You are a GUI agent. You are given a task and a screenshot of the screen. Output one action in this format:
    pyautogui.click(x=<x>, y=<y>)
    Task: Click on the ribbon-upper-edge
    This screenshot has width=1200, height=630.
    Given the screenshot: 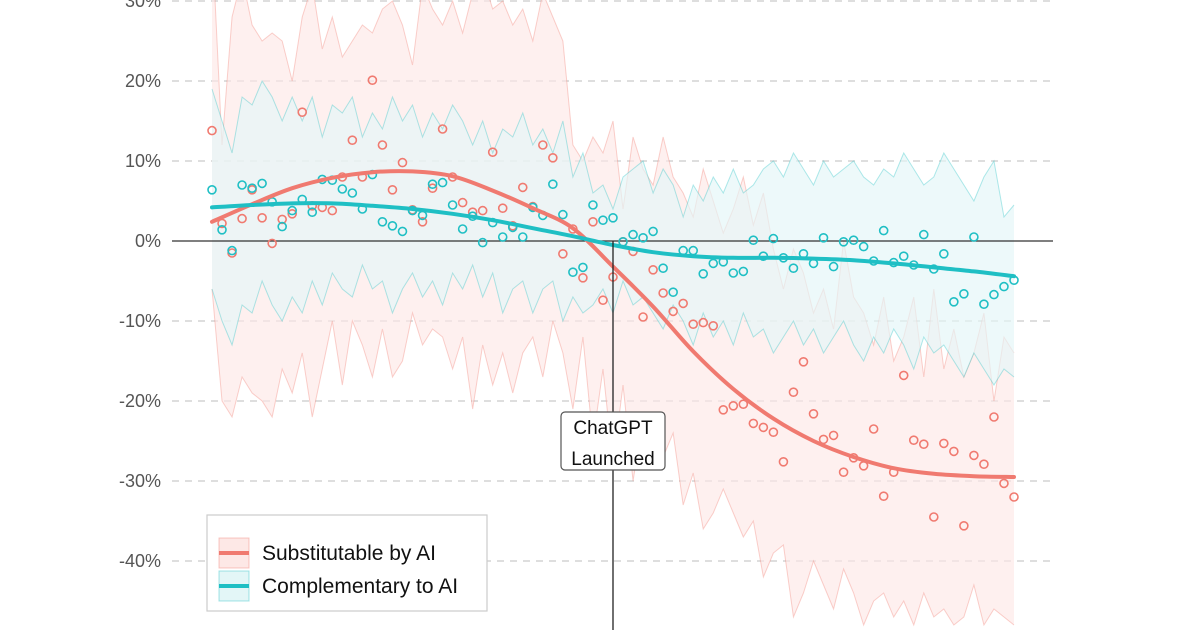 What is the action you would take?
    pyautogui.click(x=613, y=149)
    